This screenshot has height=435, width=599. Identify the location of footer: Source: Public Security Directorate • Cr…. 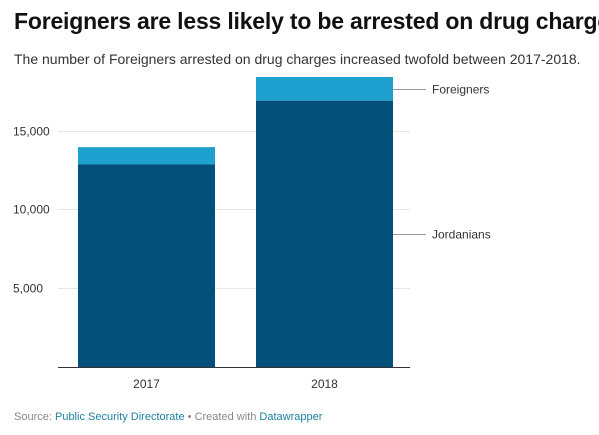
(168, 417).